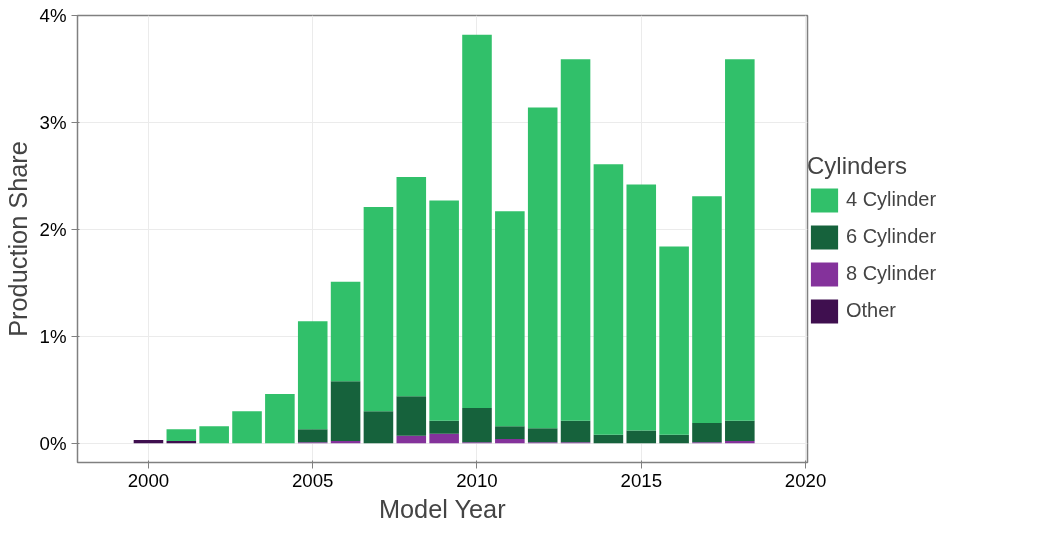 The height and width of the screenshot is (559, 1055). What do you see at coordinates (891, 199) in the screenshot?
I see `legend-label: 4 Cylinder` at bounding box center [891, 199].